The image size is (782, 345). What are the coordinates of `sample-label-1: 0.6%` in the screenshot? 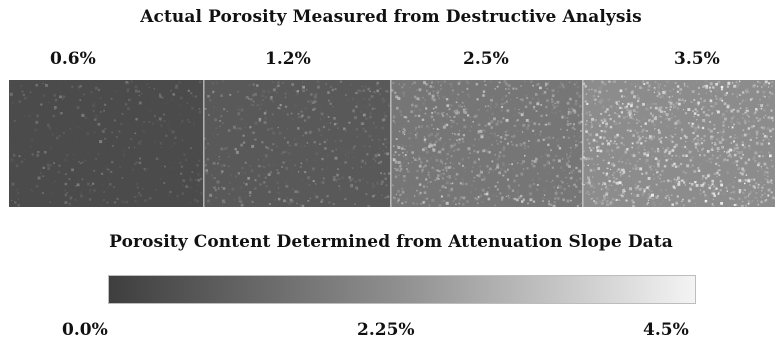 It's located at (73, 59).